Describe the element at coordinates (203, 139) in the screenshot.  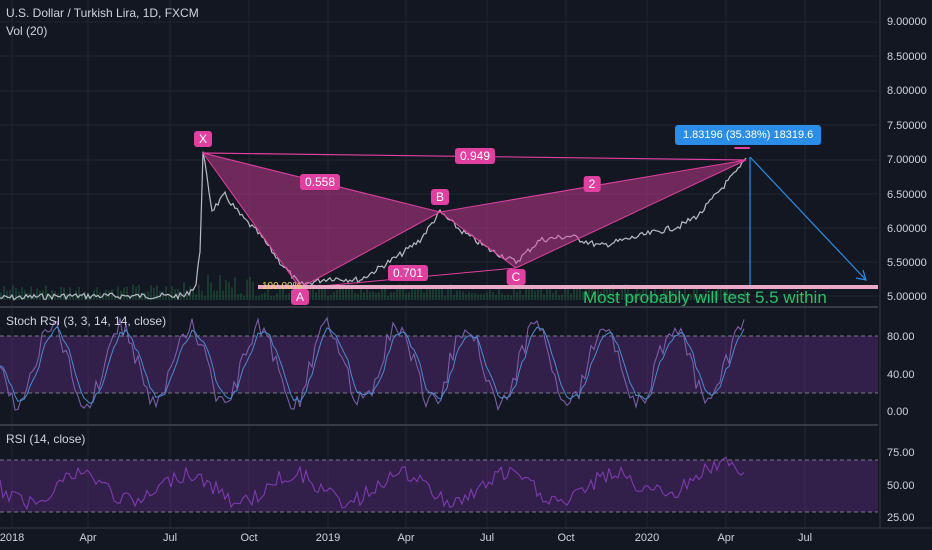
I see `pattern-point-x: X` at that location.